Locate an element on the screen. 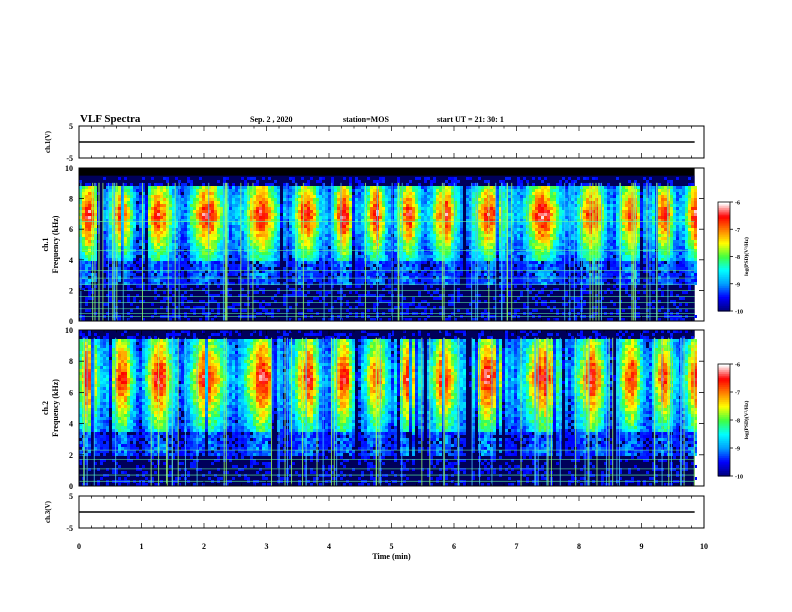 This screenshot has height=612, width=792. x-tick-label: 10 is located at coordinates (704, 546).